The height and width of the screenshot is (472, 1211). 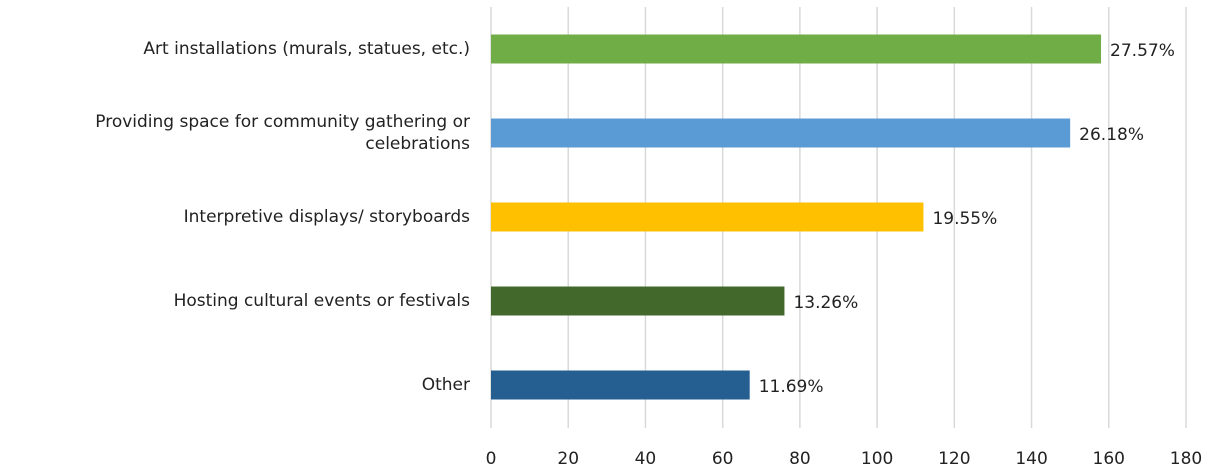 What do you see at coordinates (1111, 135) in the screenshot?
I see `data-label: 26.18%` at bounding box center [1111, 135].